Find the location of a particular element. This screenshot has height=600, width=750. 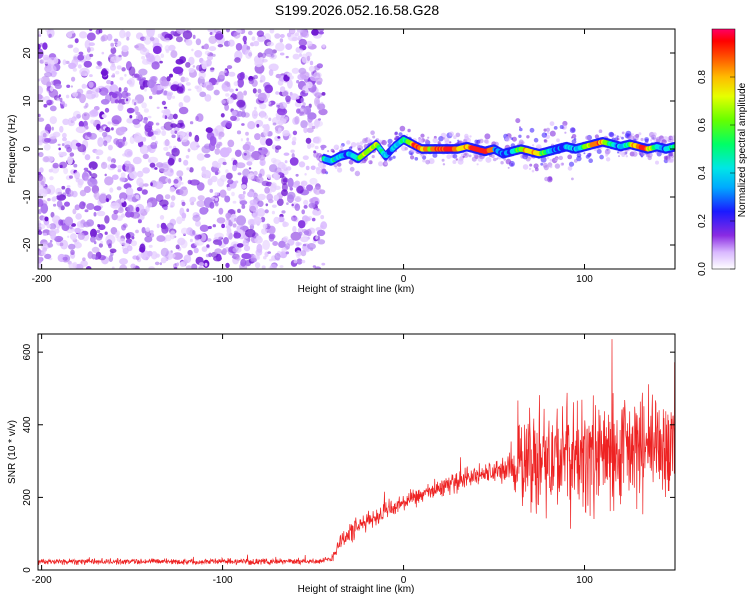

colorbar-frame is located at coordinates (723, 149).